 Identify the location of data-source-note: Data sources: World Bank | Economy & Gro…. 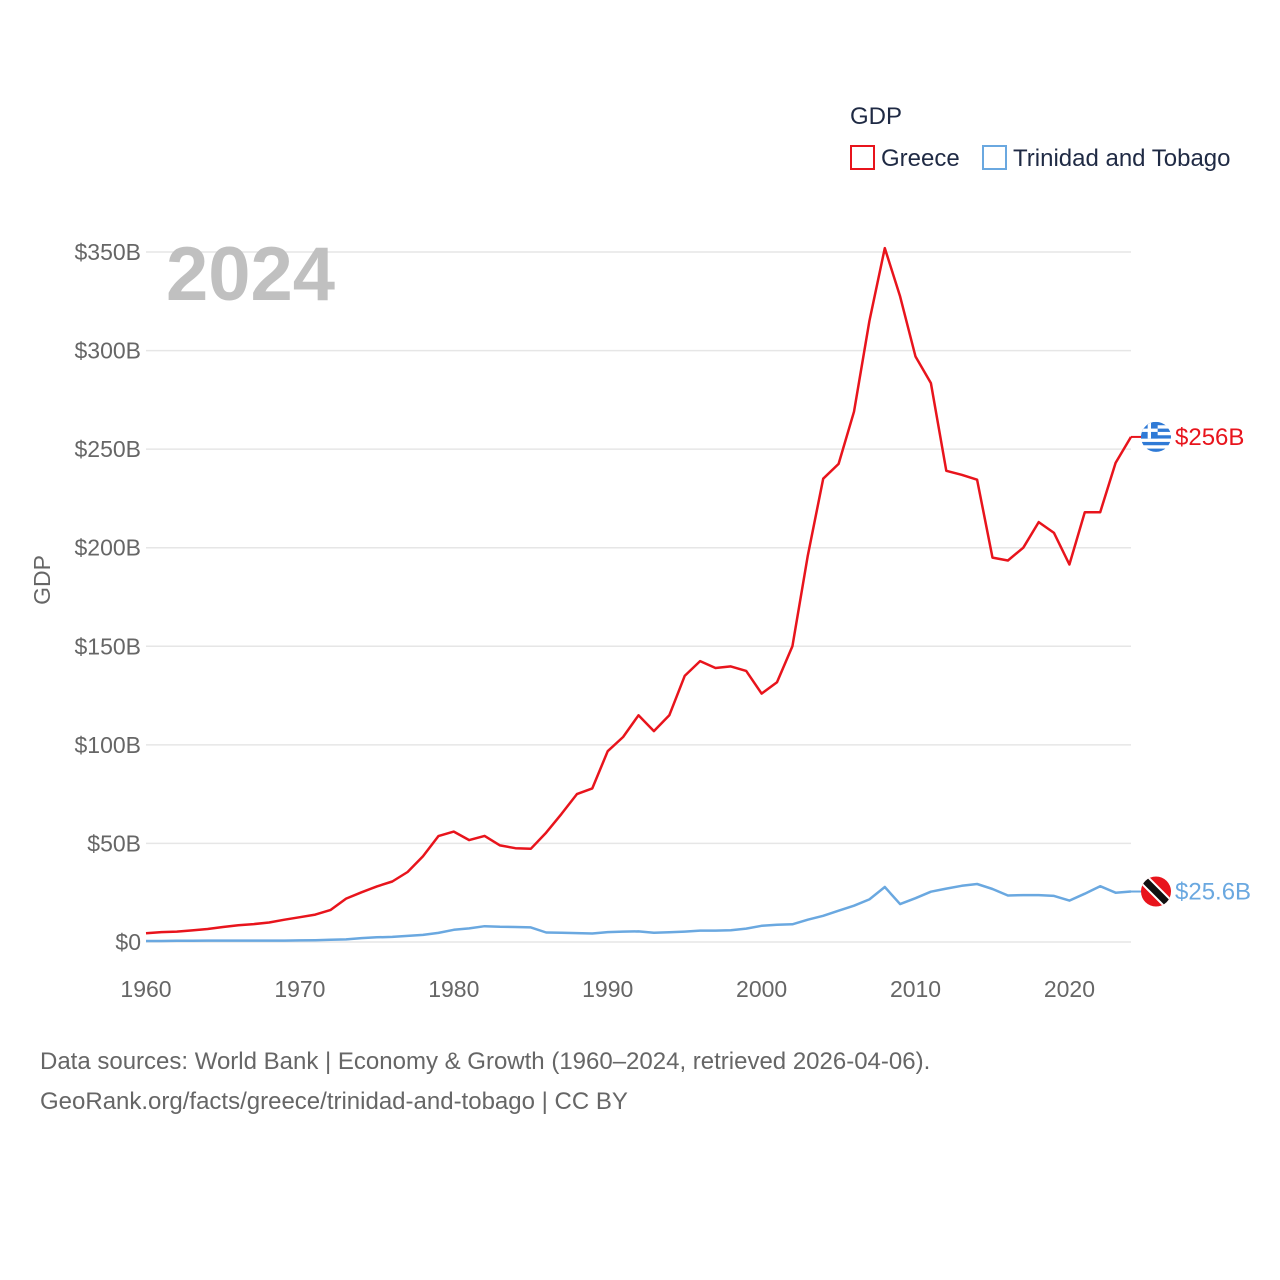
(485, 1082).